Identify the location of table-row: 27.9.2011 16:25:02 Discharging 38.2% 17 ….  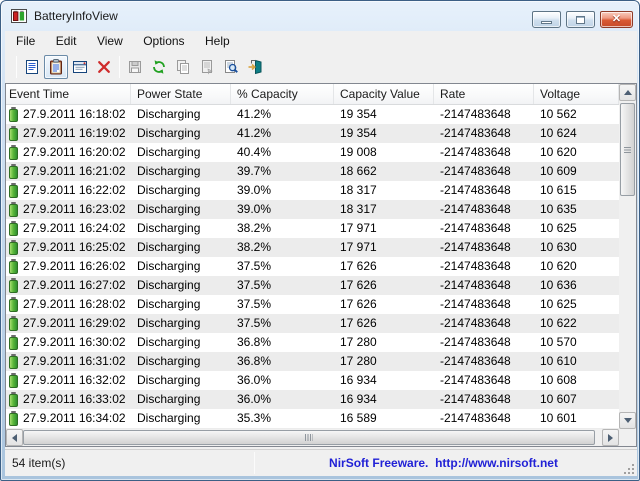
(312, 247).